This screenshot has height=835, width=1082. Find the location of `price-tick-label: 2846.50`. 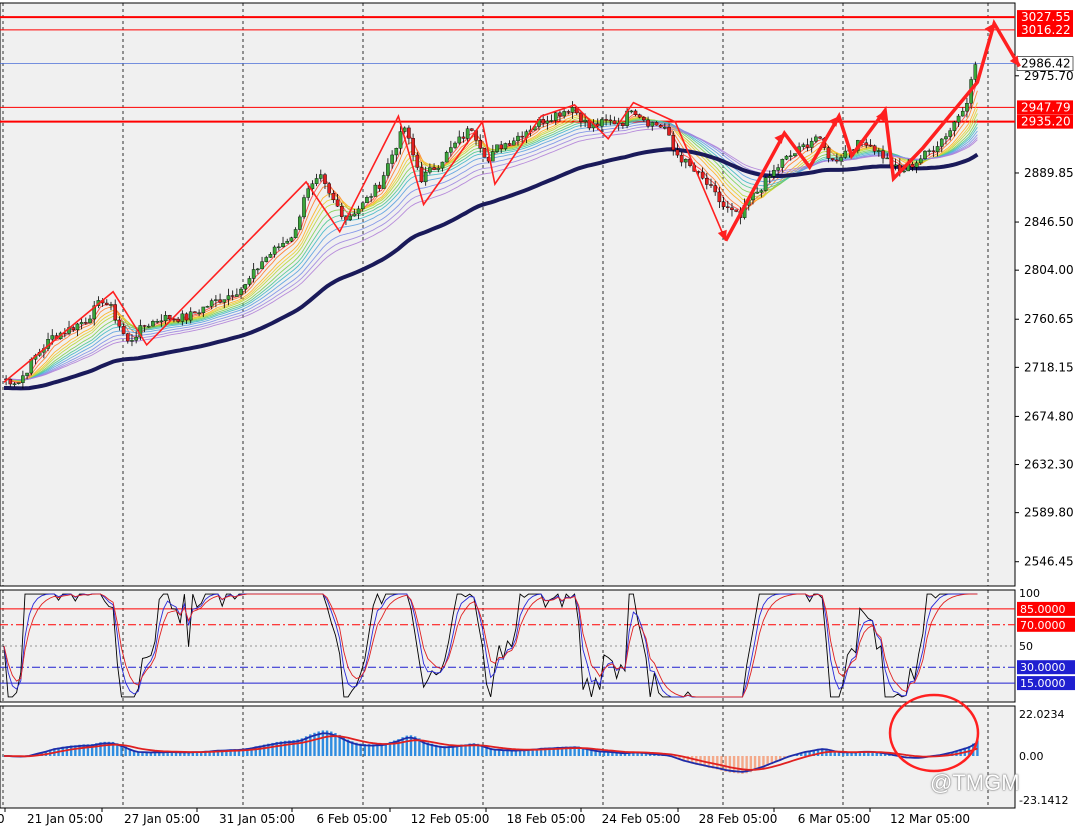

price-tick-label: 2846.50 is located at coordinates (1049, 222).